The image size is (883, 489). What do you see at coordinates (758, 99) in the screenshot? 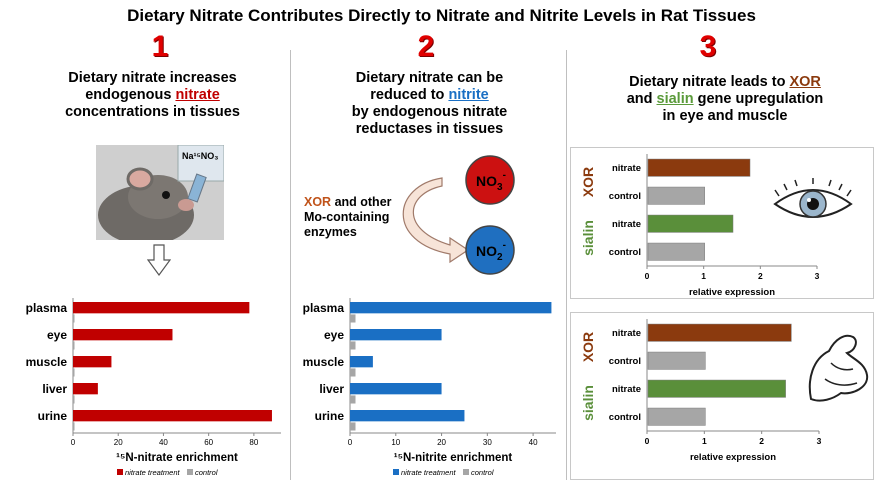
I see `caption-text: gene upregulation` at bounding box center [758, 99].